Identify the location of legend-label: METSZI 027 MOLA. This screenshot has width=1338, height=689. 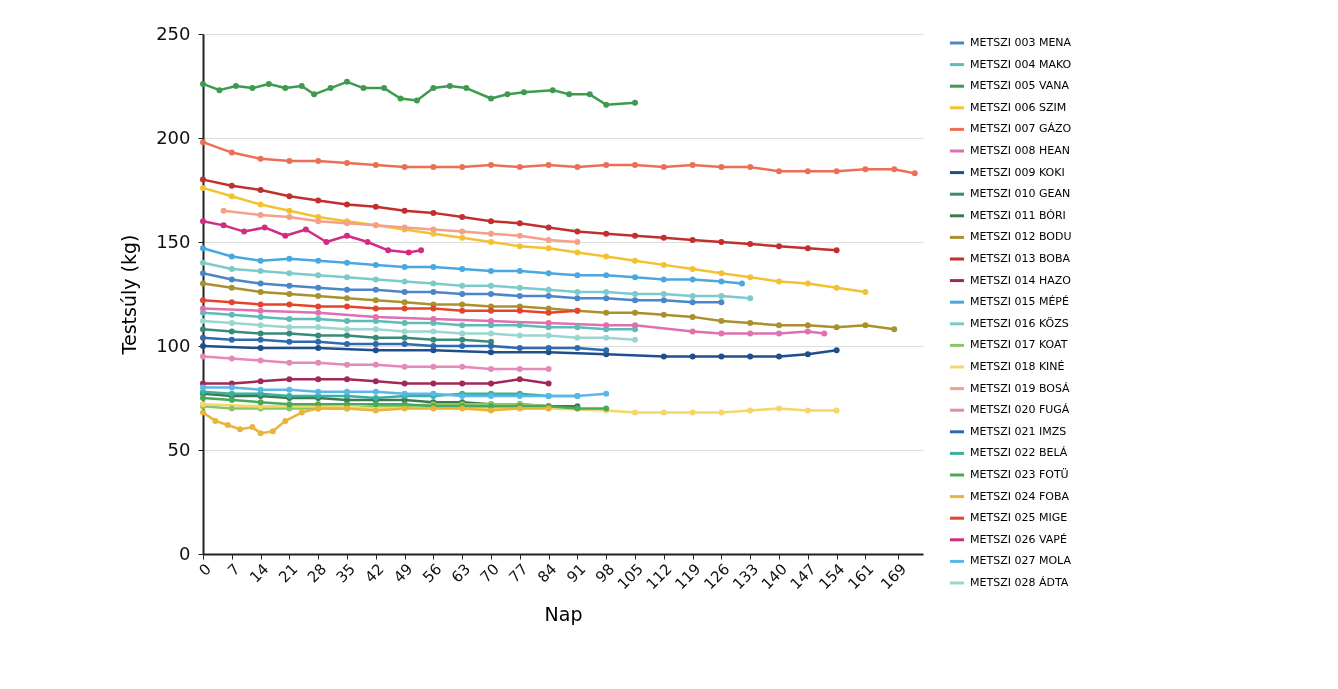
(1021, 561).